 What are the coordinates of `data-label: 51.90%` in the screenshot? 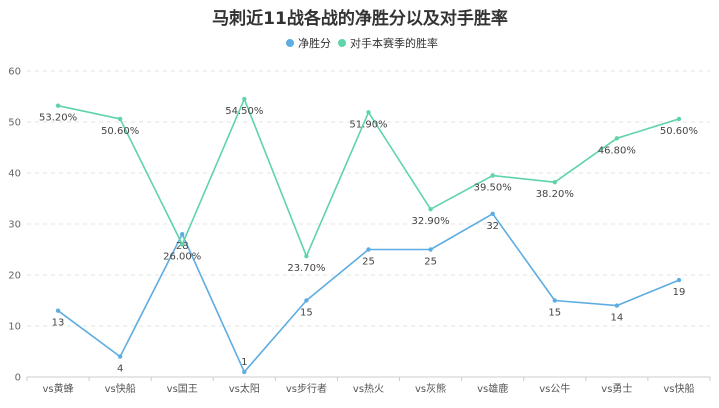 It's located at (368, 124).